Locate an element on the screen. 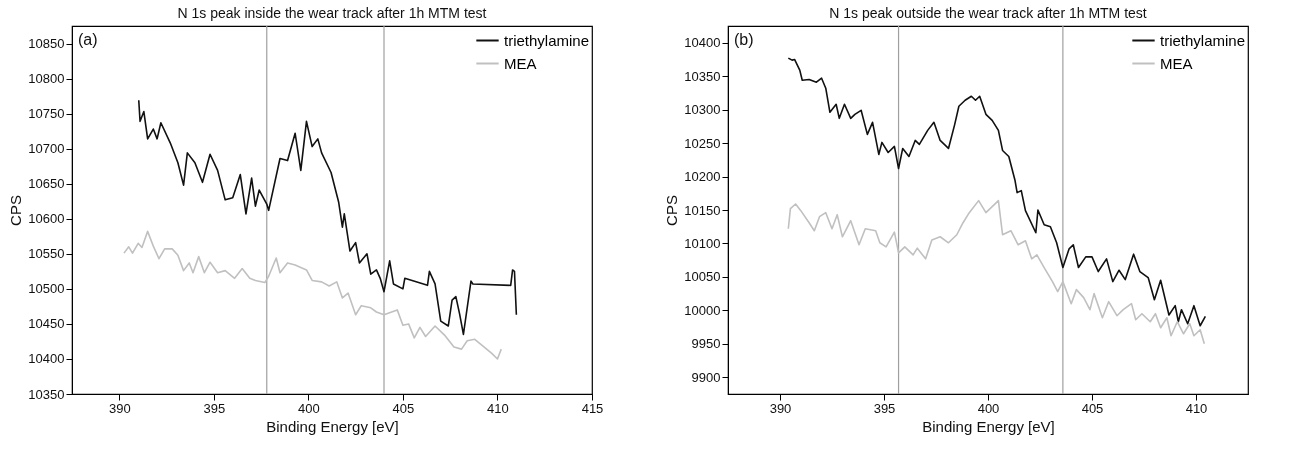 The width and height of the screenshot is (1290, 473). chart-title: N 1s peak outside the wear track after 1h MTM test is located at coordinates (988, 13).